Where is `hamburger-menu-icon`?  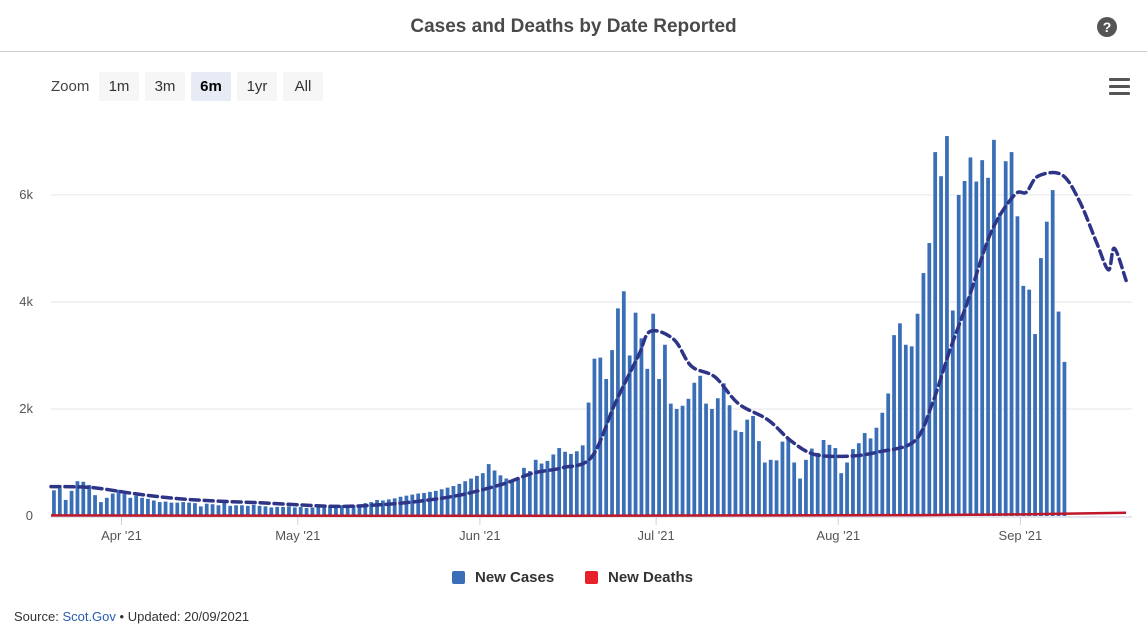 hamburger-menu-icon is located at coordinates (1119, 86).